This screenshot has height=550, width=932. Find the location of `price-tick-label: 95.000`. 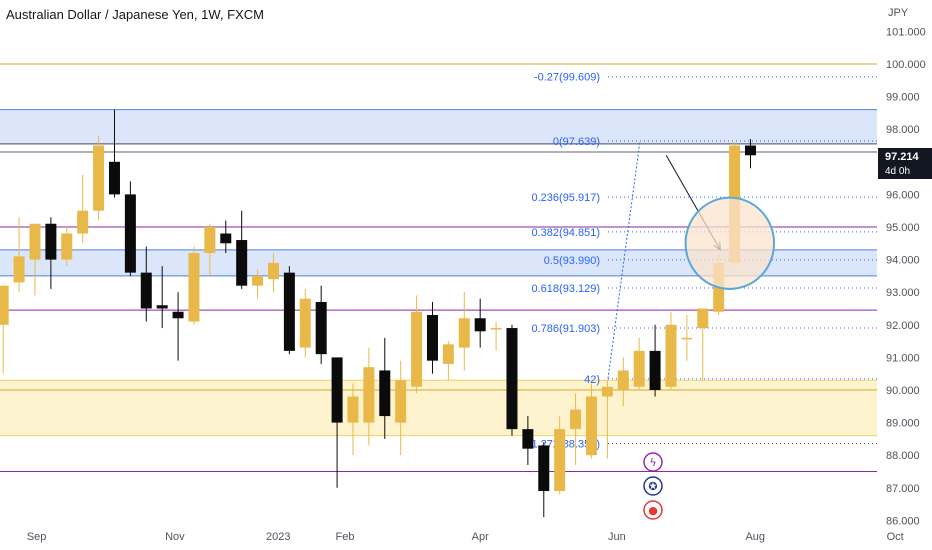

price-tick-label: 95.000 is located at coordinates (903, 228).